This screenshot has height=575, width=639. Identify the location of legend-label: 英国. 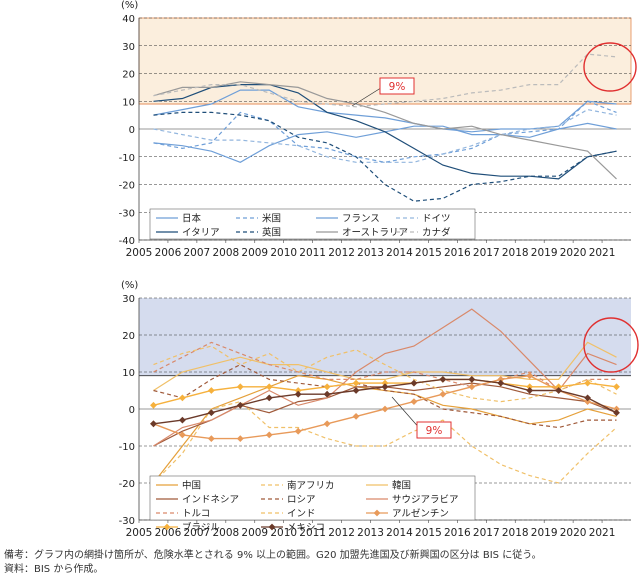
(271, 233).